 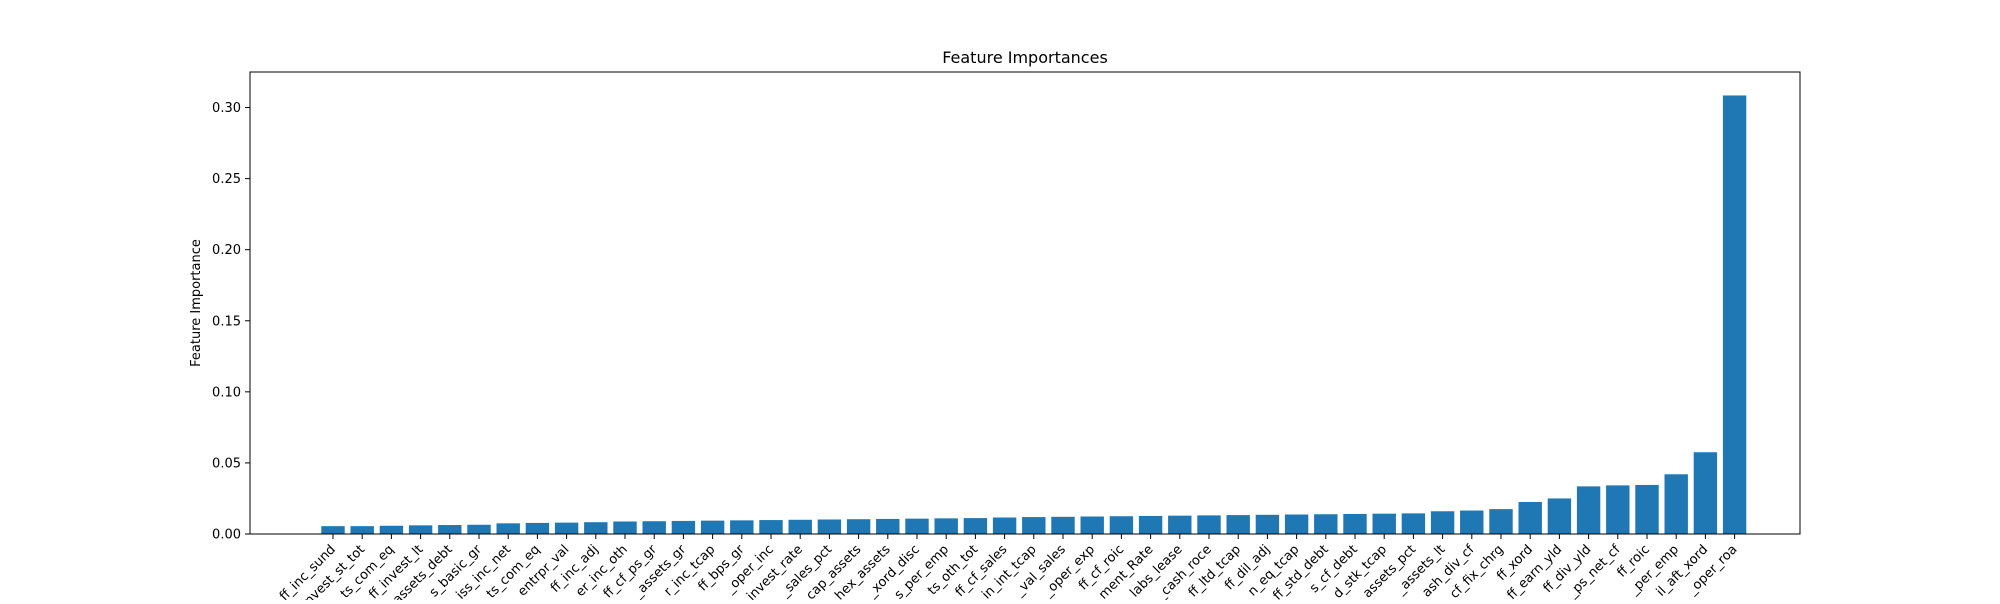 I want to click on y-axis-ticks: 0.00 0.05 0.10 0.15 0.20 0.25 0.30, so click(x=231, y=322).